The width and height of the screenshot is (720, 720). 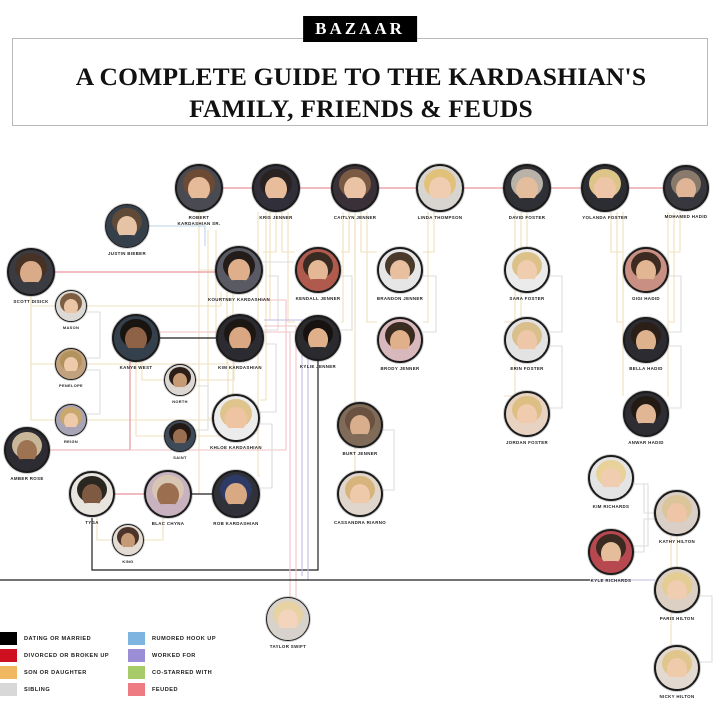 I want to click on person-node-north: NORTH, so click(x=180, y=384).